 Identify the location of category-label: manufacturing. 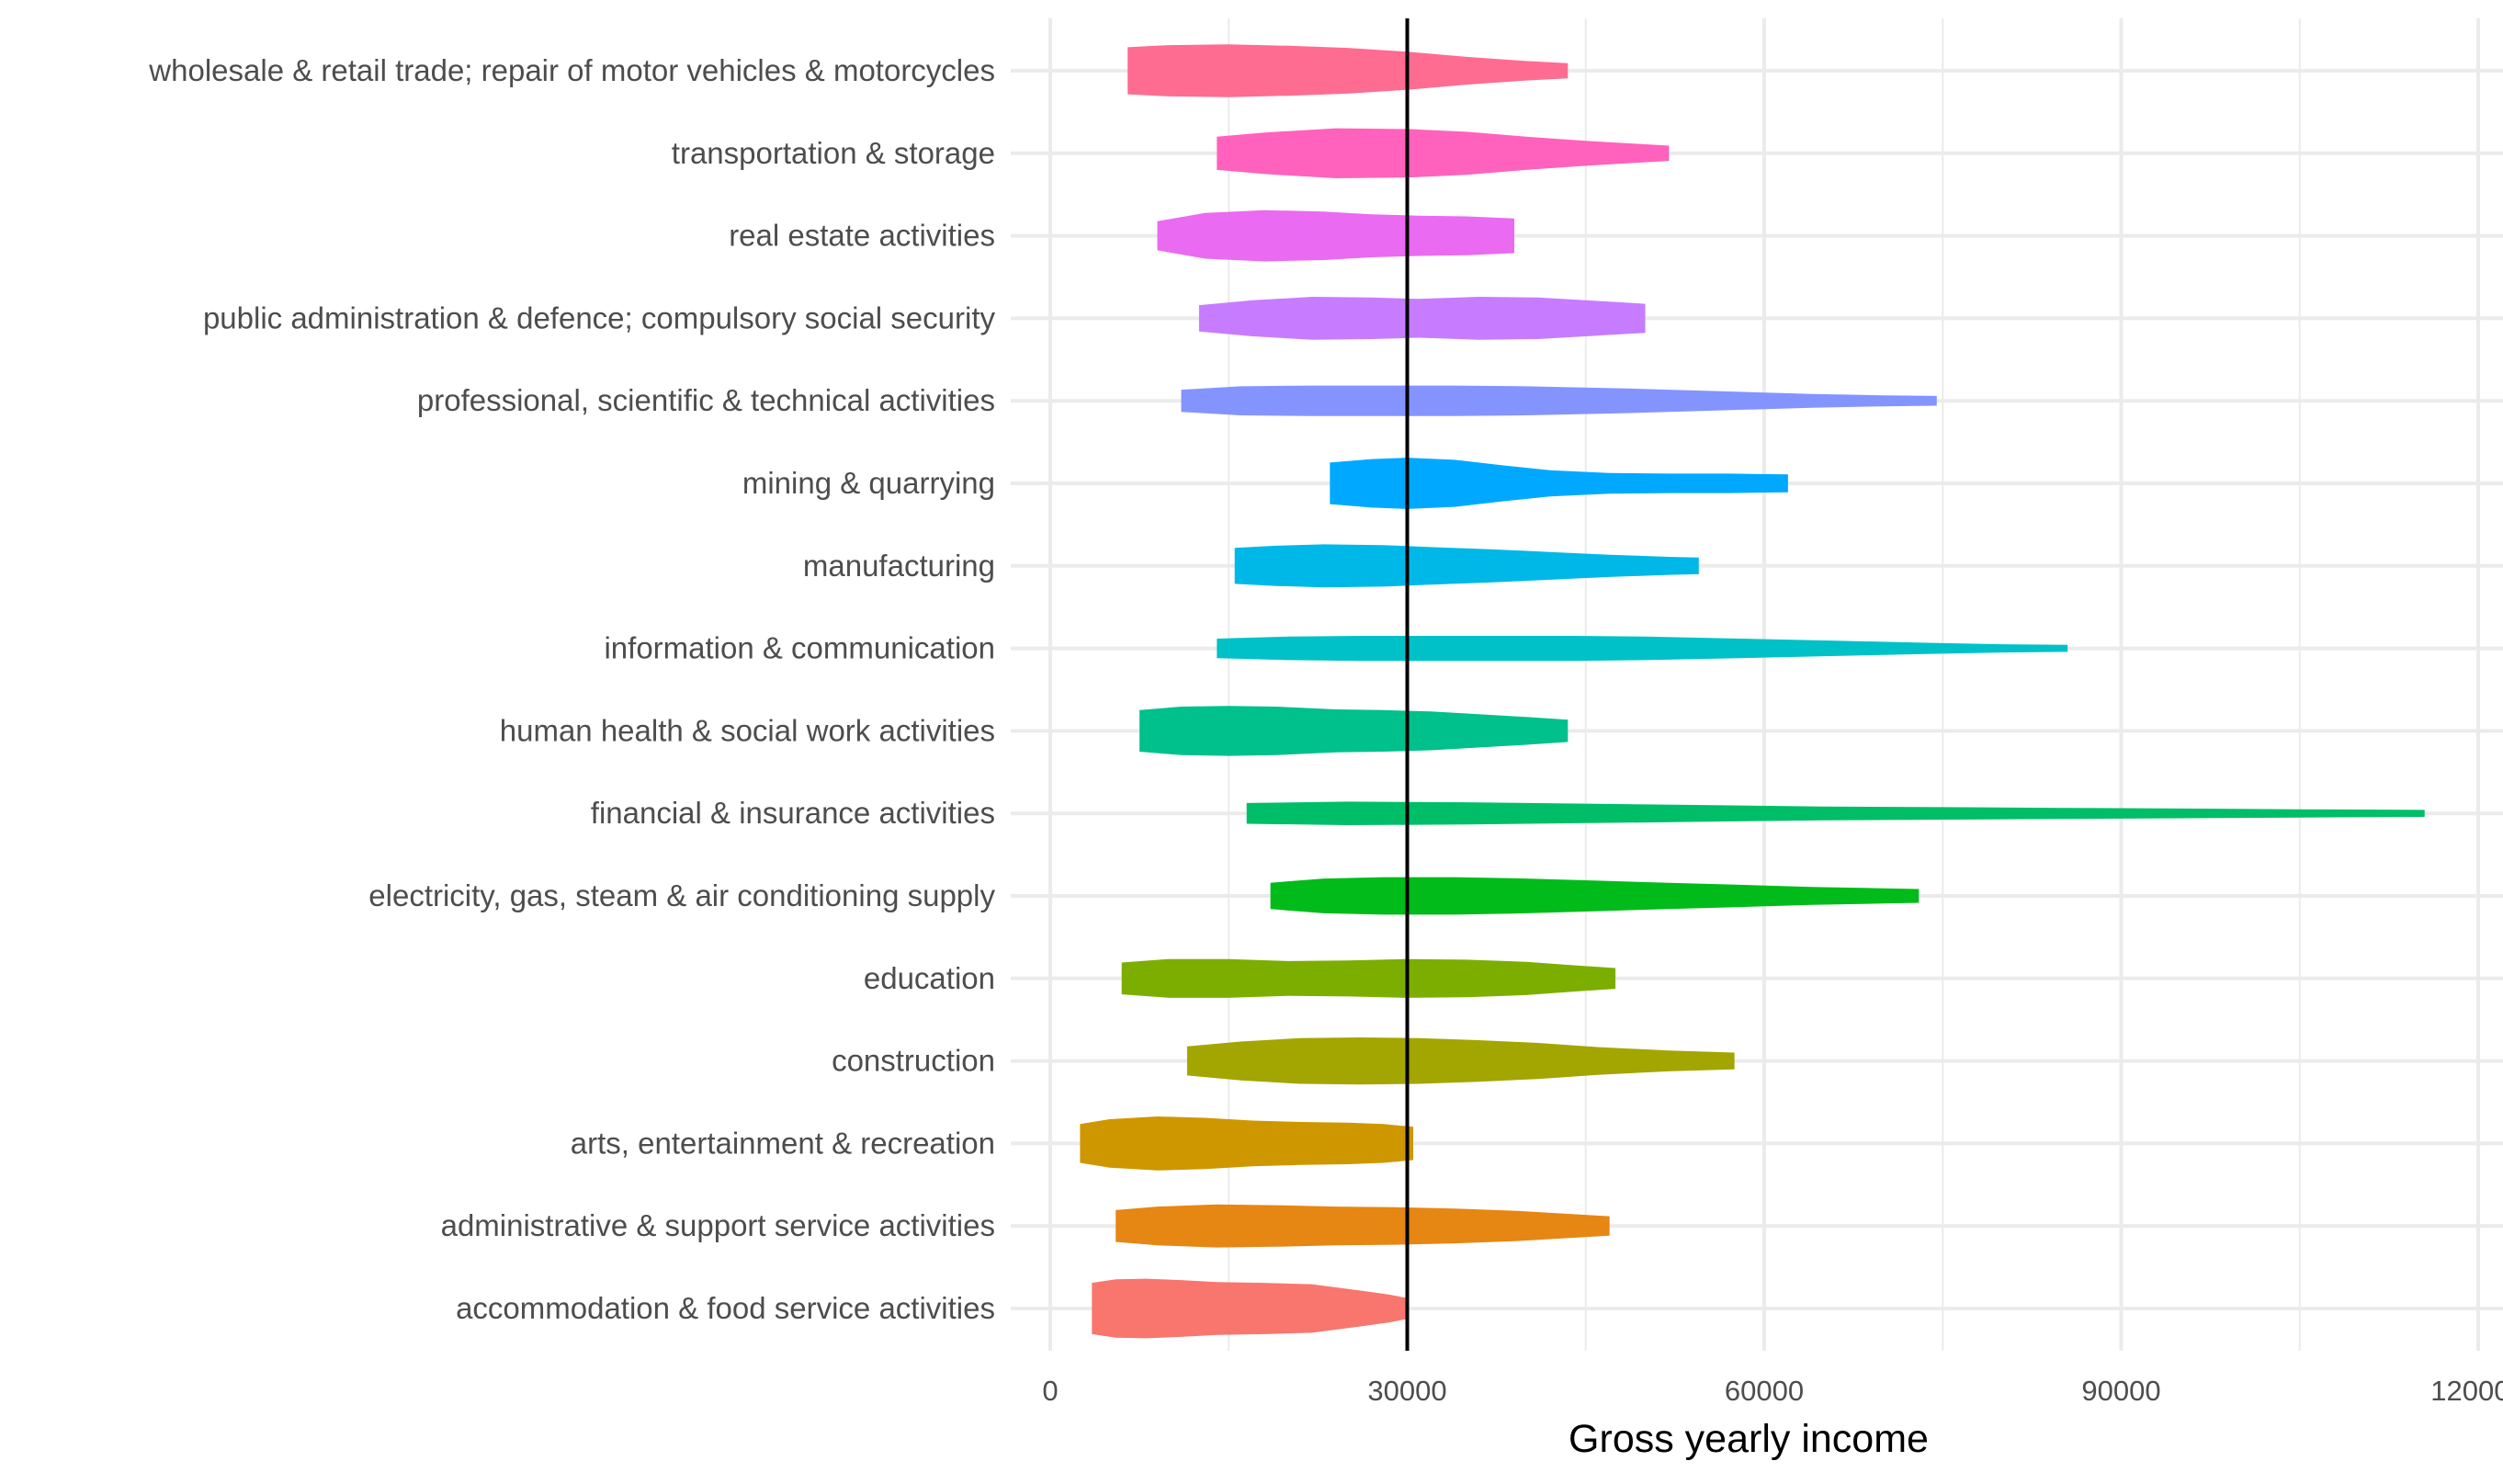
(899, 566).